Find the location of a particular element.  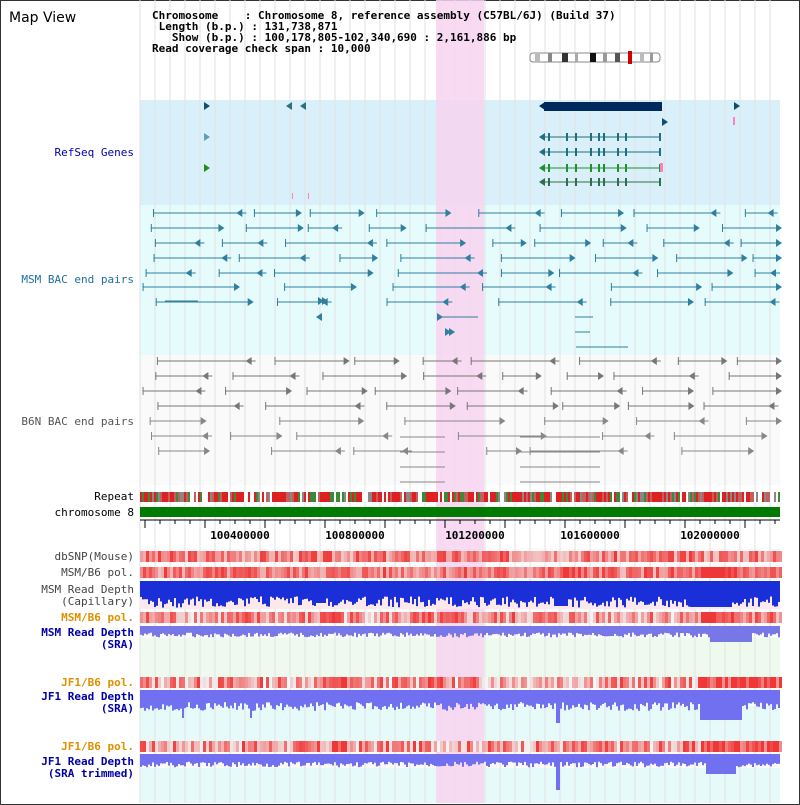

msm-depth-sra-label: MSM Read Depth (SRA) is located at coordinates (87, 639).